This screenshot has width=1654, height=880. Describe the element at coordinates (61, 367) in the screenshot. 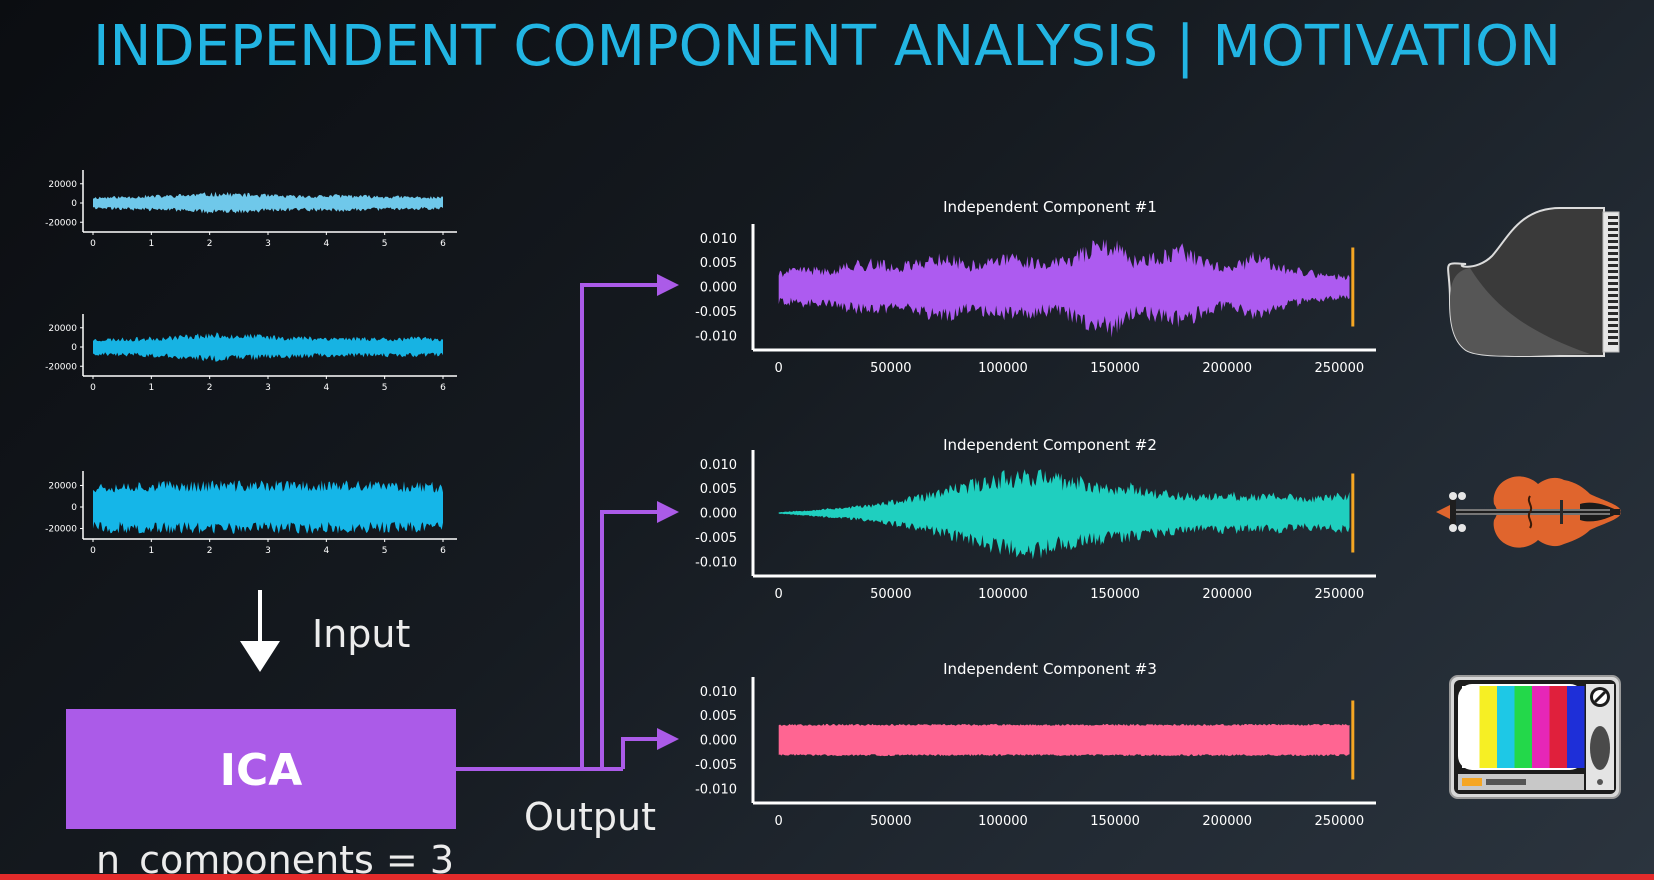

I see `input-mix-2-ytick-label: -20000` at that location.